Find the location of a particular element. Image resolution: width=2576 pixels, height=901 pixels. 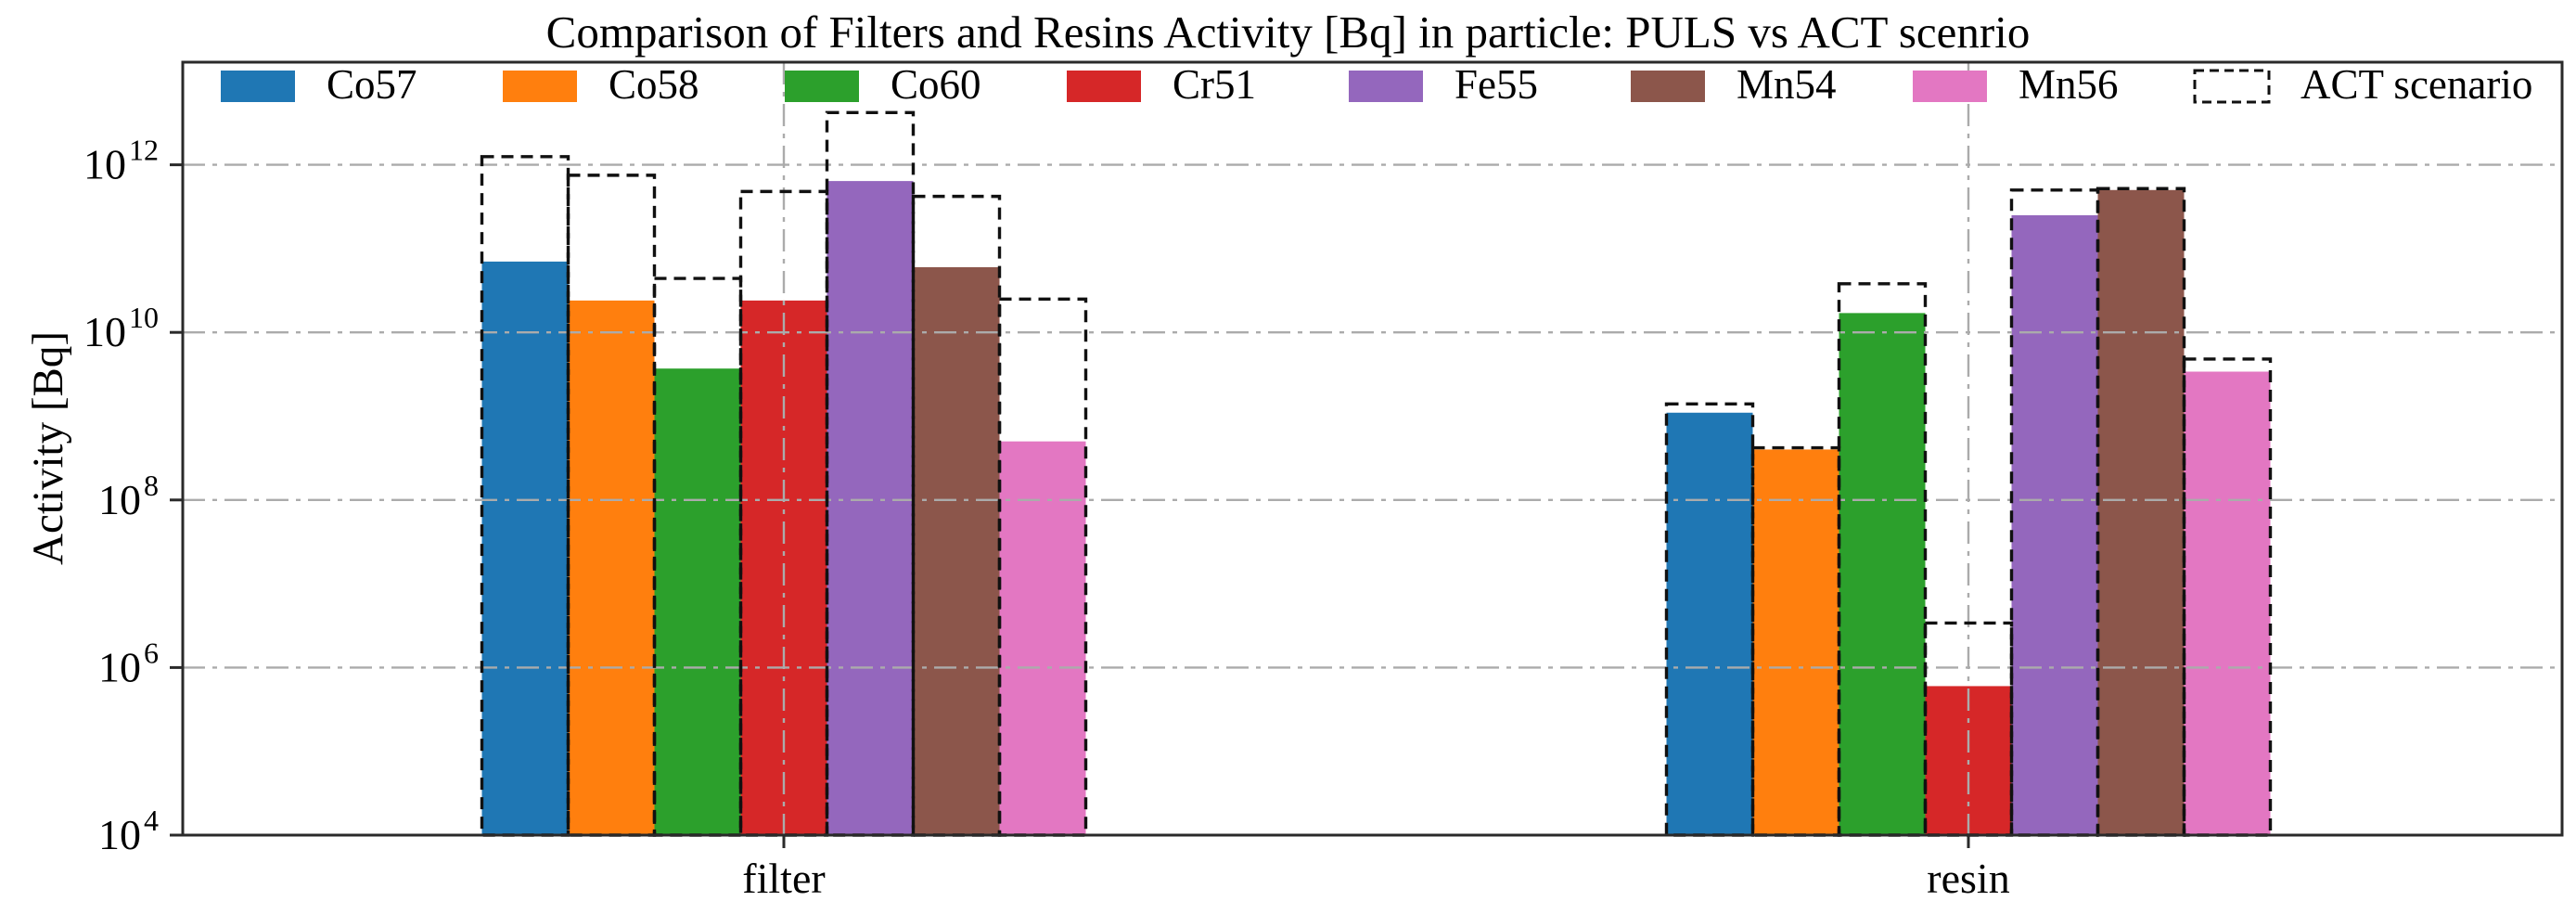

legend-label-Fe55: Fe55 is located at coordinates (1496, 84).